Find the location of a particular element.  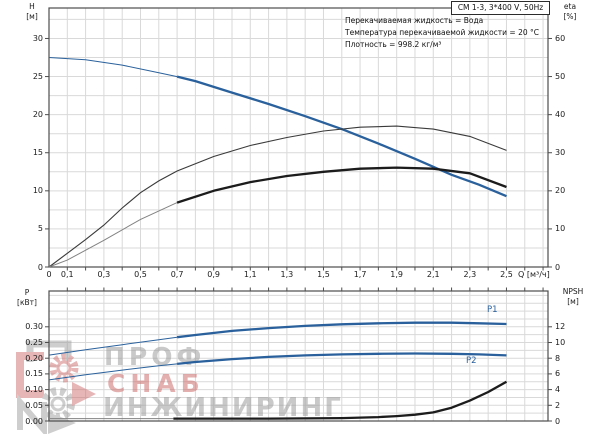

H-curve-thin is located at coordinates (113, 67).